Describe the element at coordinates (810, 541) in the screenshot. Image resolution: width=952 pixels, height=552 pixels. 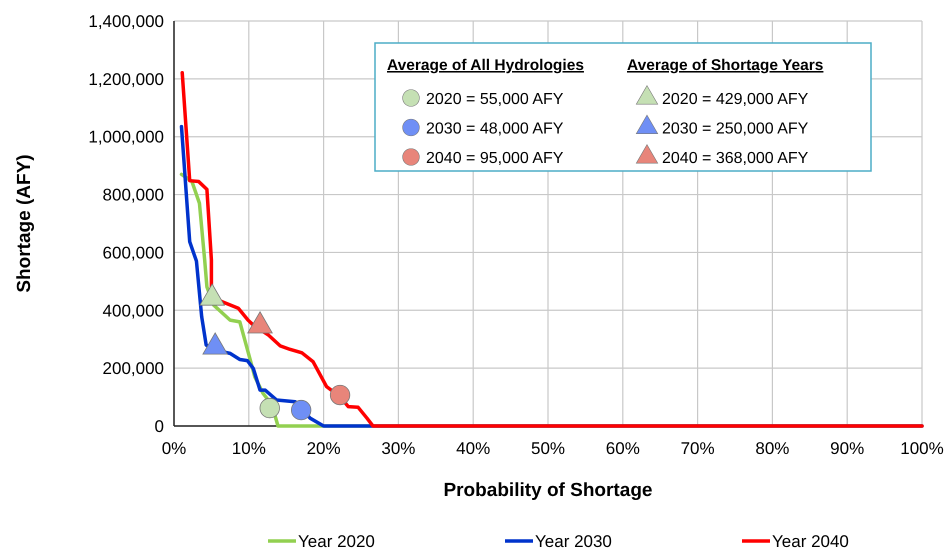
I see `legend-label: Year 2040` at that location.